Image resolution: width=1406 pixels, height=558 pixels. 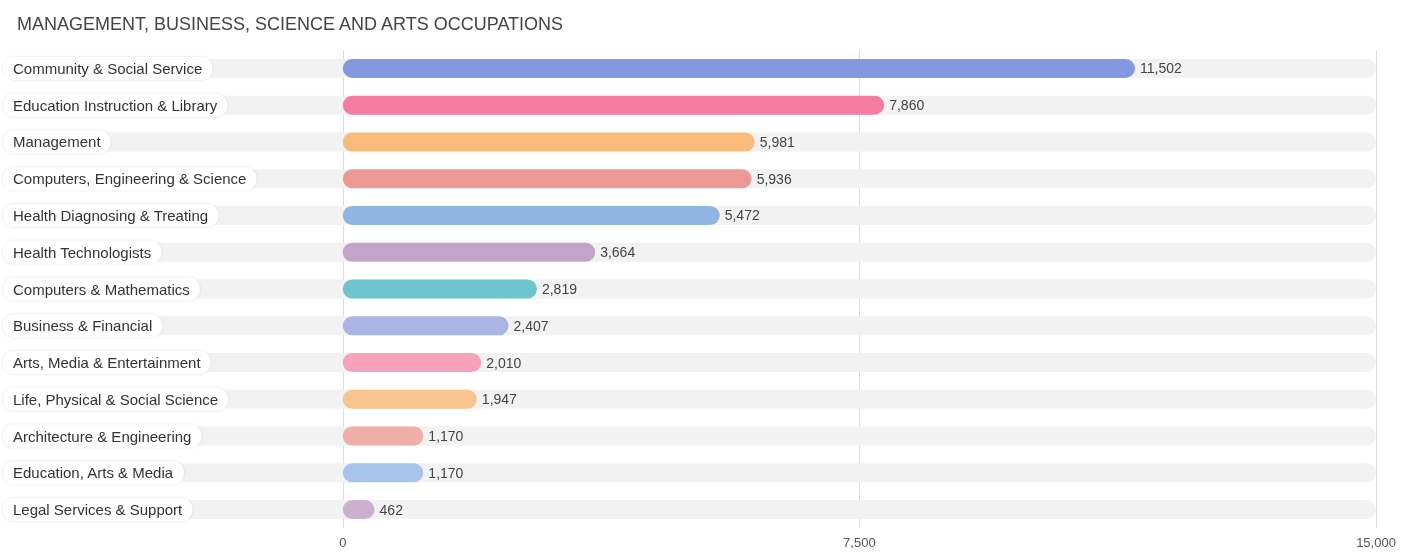 I want to click on data-label: 7,860, so click(x=907, y=105).